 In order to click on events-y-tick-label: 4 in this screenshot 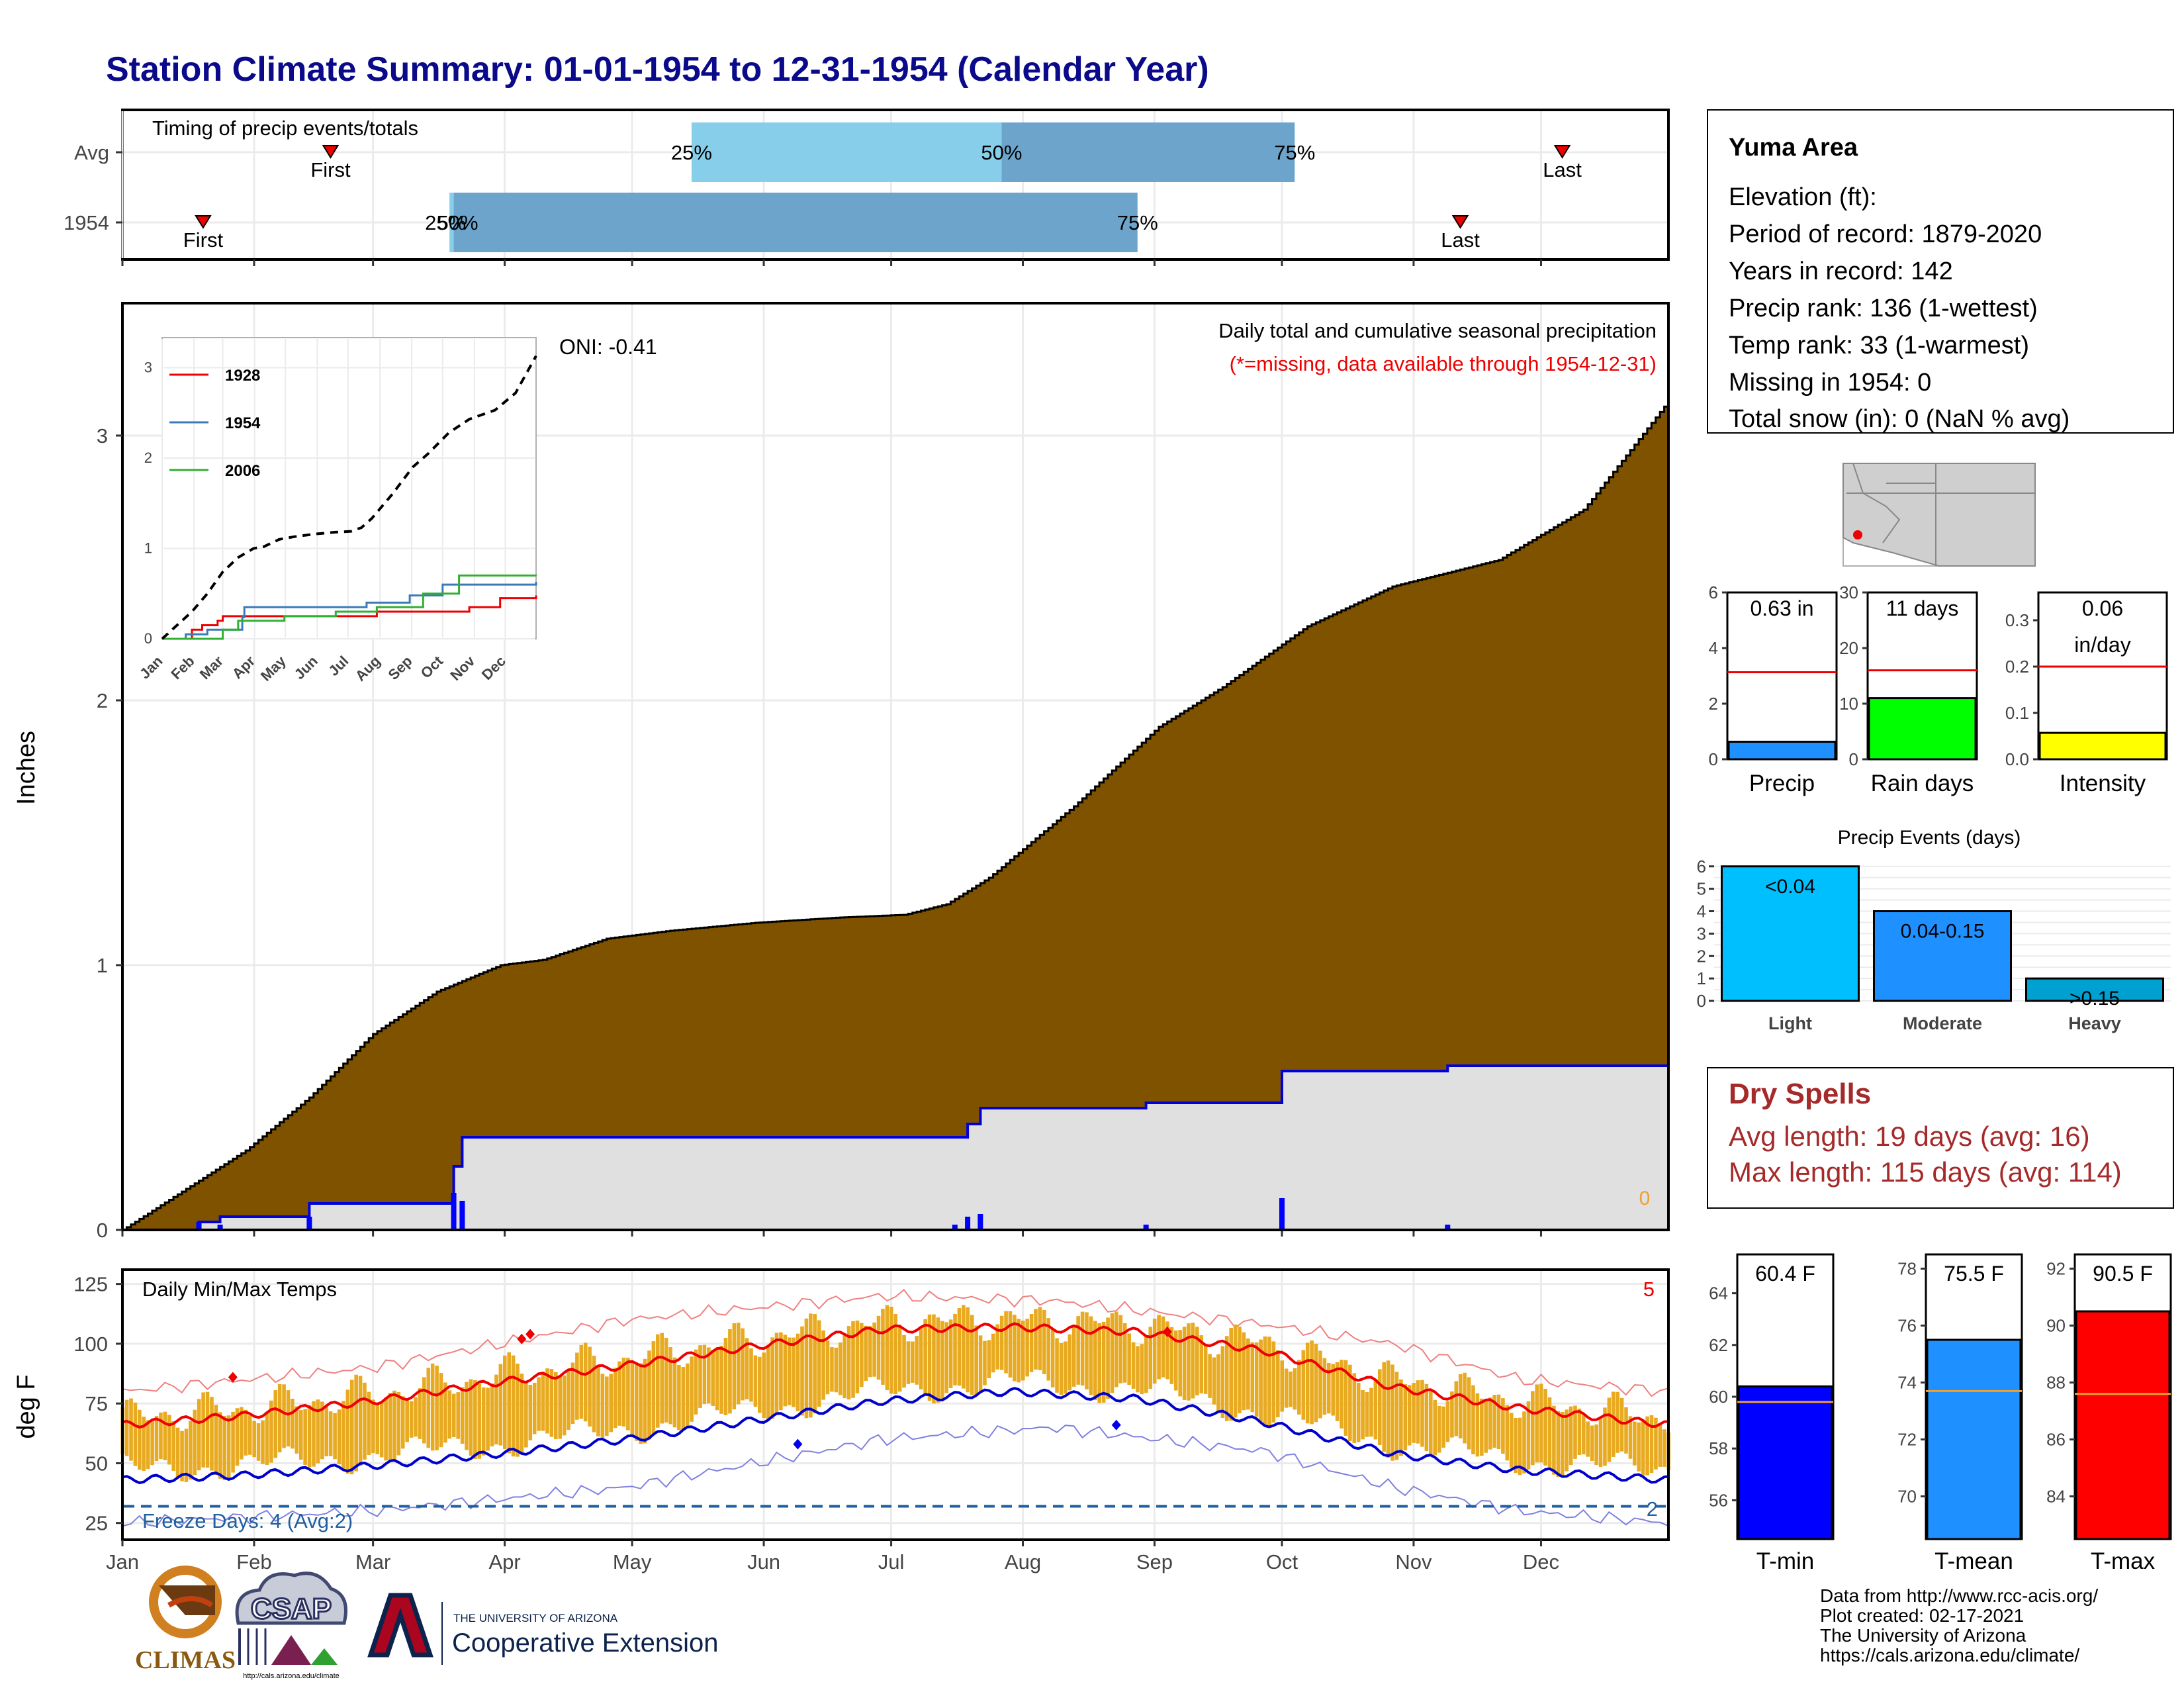, I will do `click(1701, 911)`.